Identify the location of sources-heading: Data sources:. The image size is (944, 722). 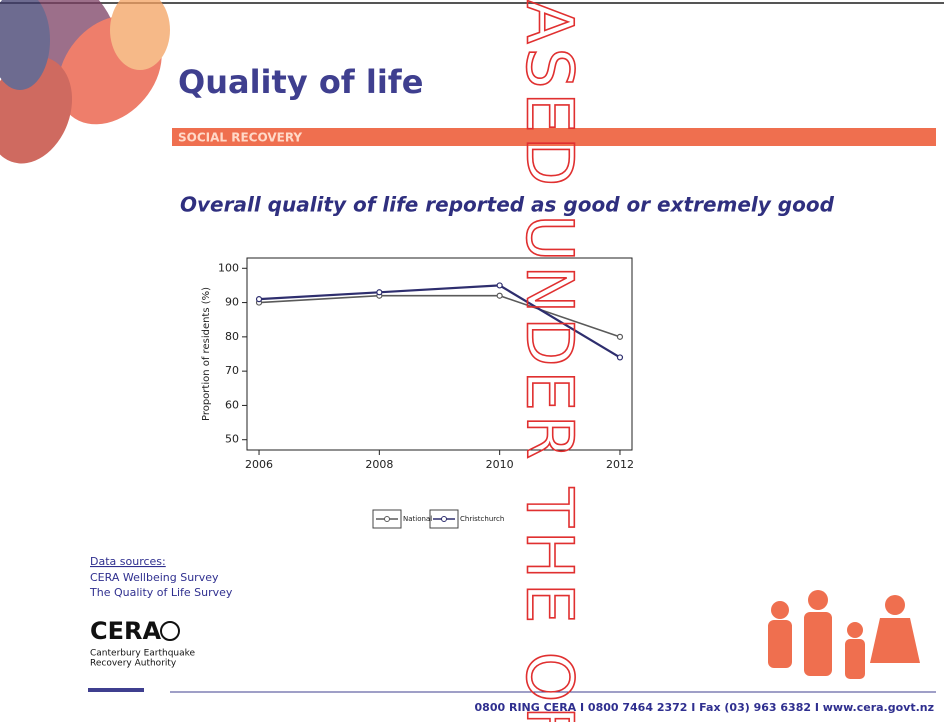
(128, 561).